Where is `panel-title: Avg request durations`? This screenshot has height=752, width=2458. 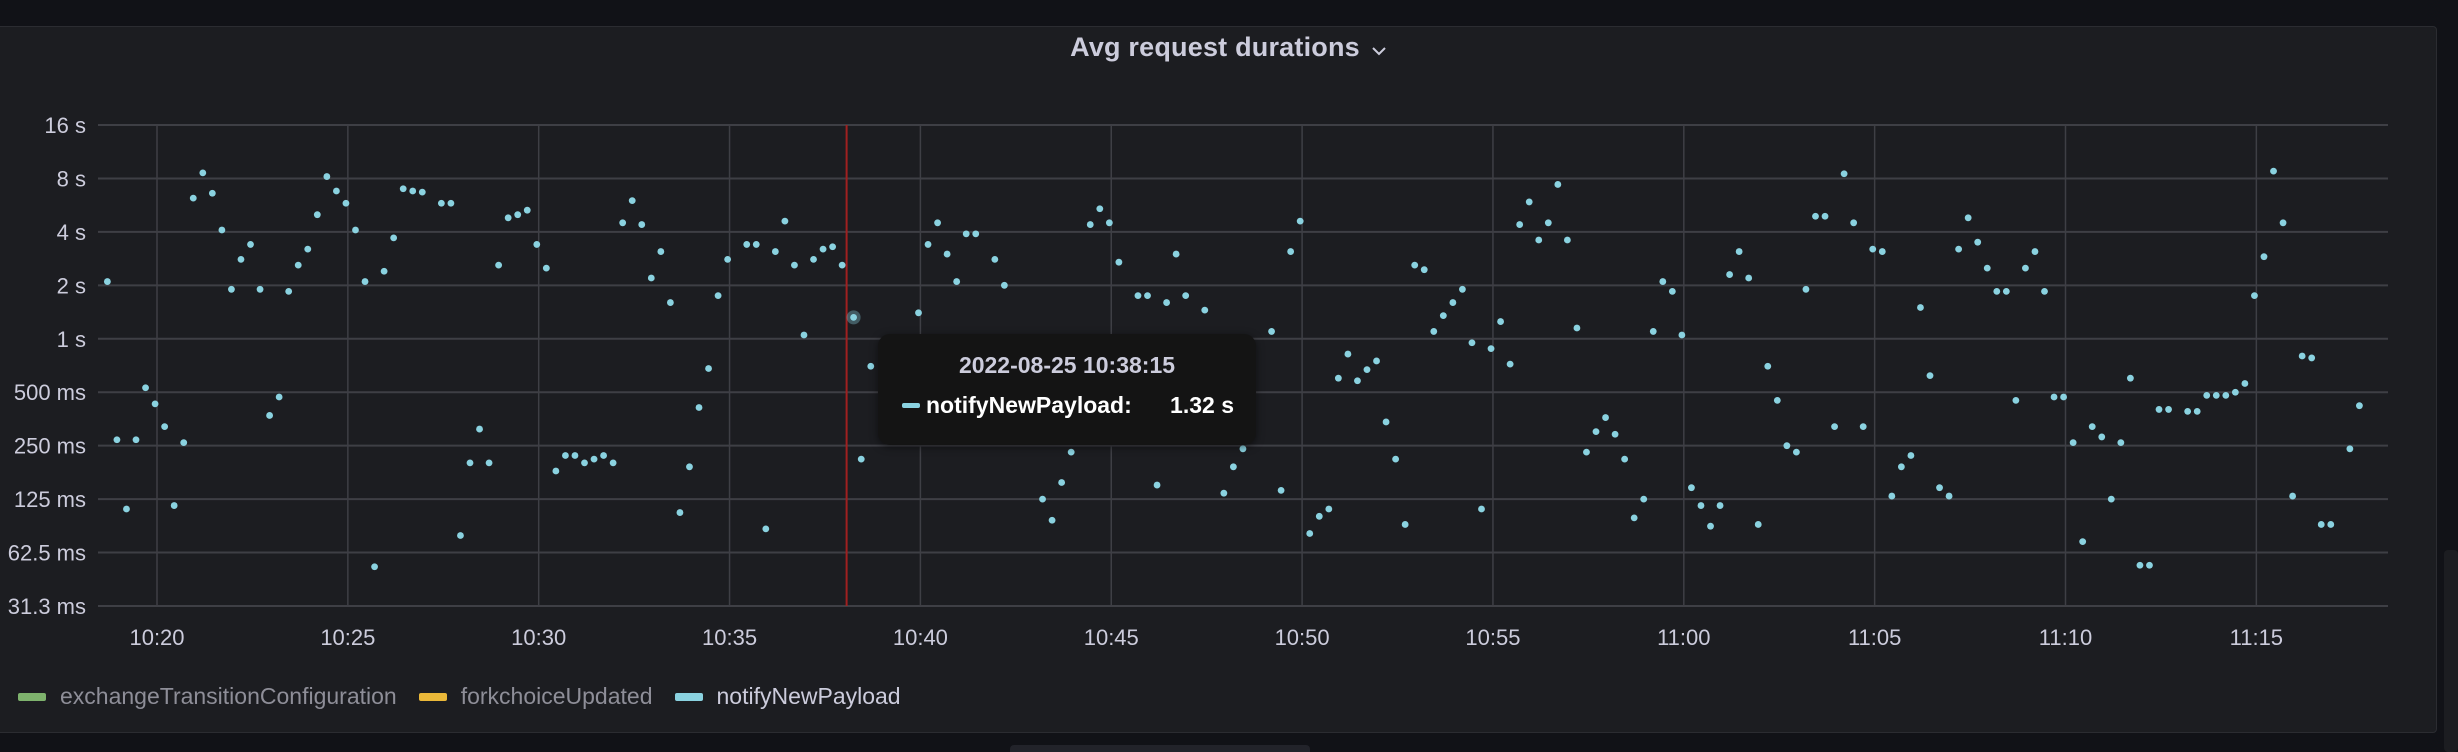 panel-title: Avg request durations is located at coordinates (1229, 48).